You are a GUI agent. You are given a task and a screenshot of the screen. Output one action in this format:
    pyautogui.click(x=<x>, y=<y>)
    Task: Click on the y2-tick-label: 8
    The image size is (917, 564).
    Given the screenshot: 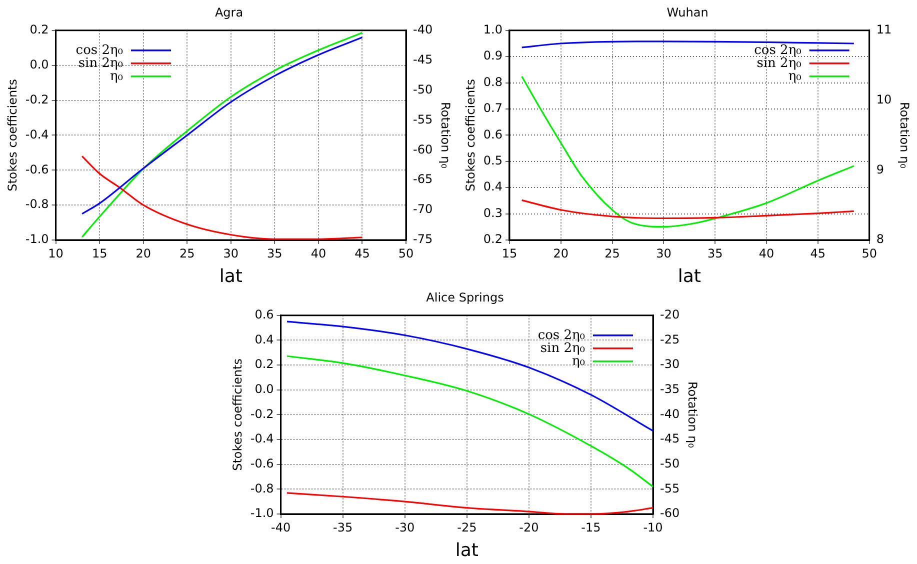 What is the action you would take?
    pyautogui.click(x=880, y=239)
    